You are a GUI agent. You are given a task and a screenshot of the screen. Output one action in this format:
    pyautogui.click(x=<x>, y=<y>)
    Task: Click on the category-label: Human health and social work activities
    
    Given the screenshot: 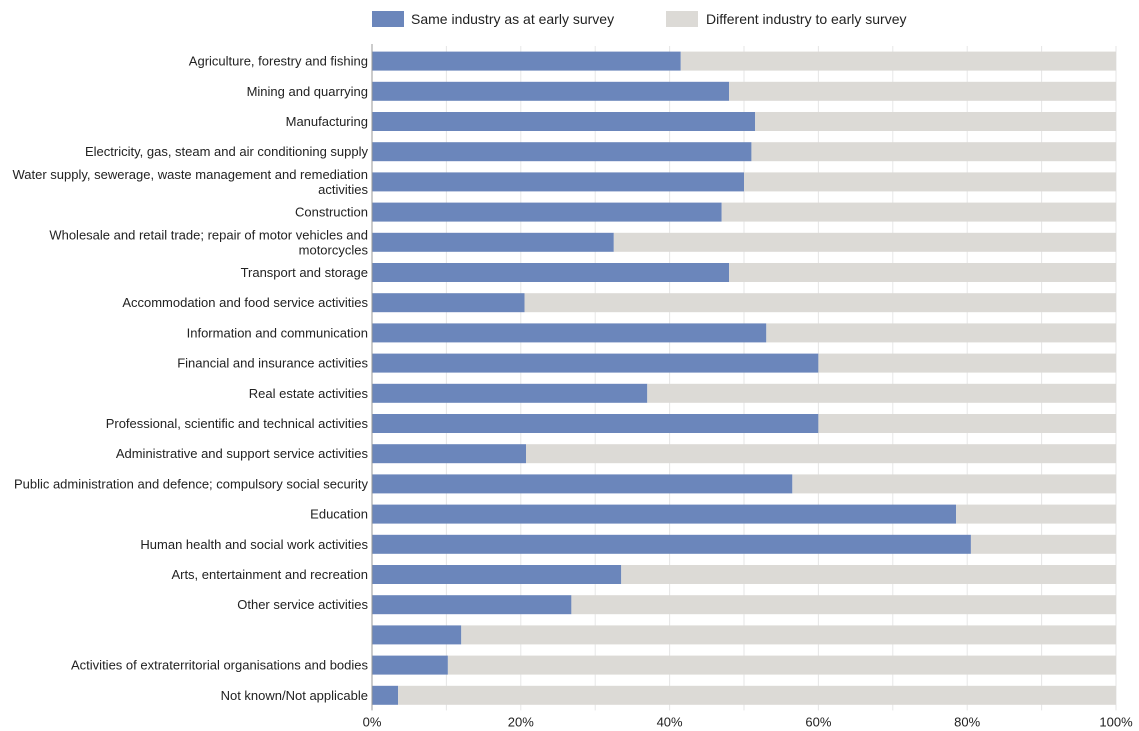 What is the action you would take?
    pyautogui.click(x=254, y=544)
    